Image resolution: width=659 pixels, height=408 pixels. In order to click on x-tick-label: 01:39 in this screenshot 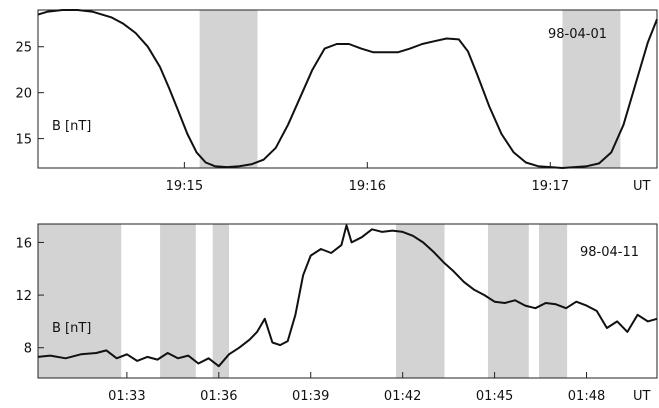, I will do `click(310, 396)`.